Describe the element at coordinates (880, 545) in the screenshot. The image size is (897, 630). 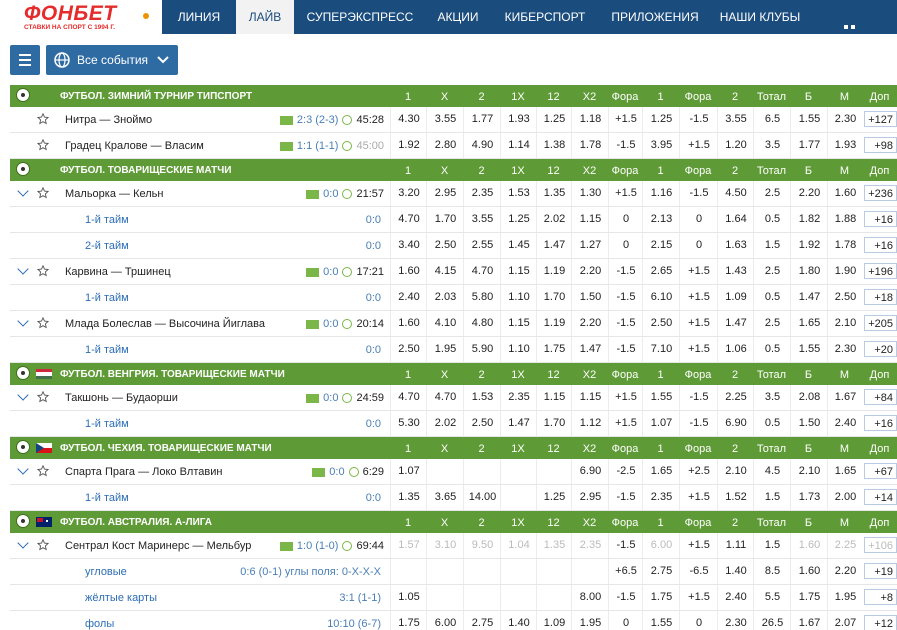
I see `more-markets: +106` at that location.